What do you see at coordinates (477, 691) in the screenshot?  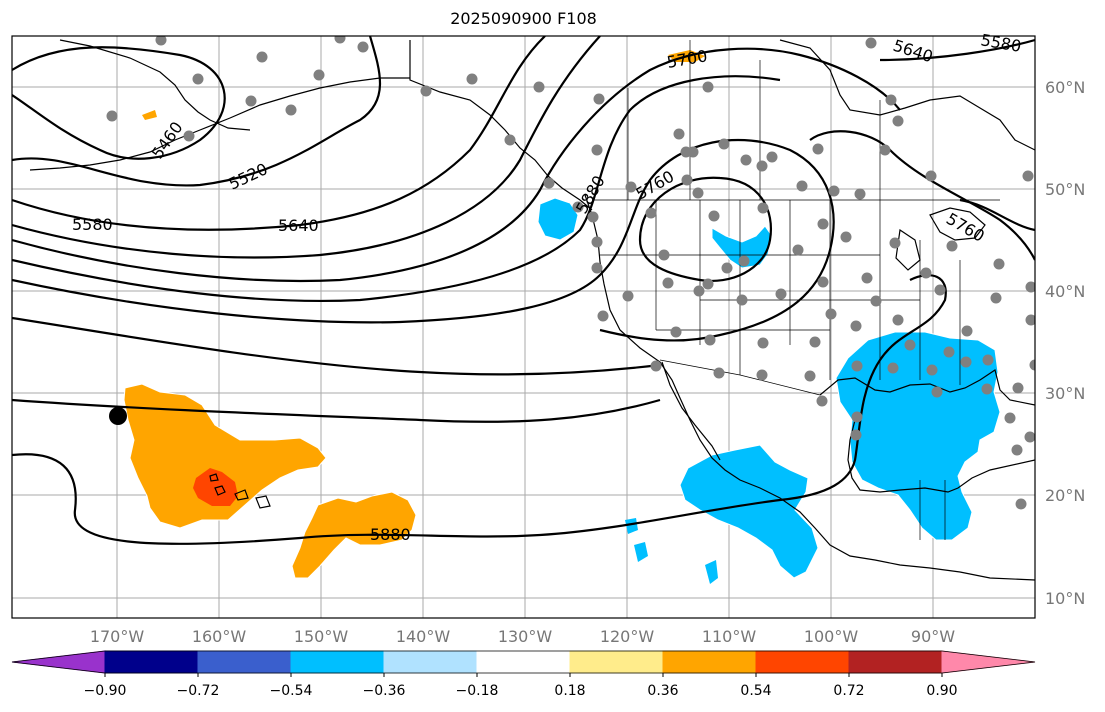 I see `colorbar-tick-label: −0.18` at bounding box center [477, 691].